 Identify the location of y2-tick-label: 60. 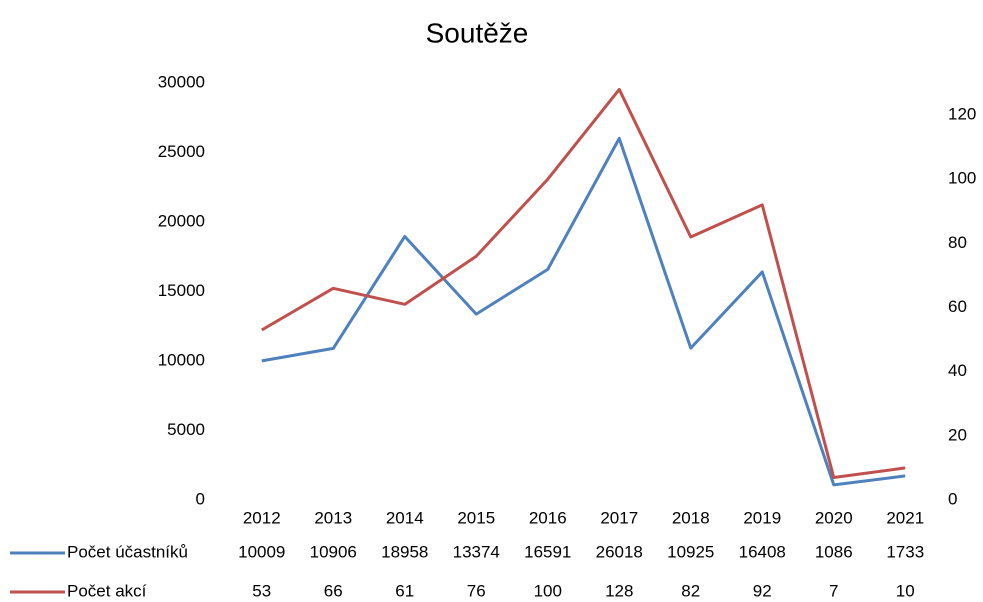
(957, 306).